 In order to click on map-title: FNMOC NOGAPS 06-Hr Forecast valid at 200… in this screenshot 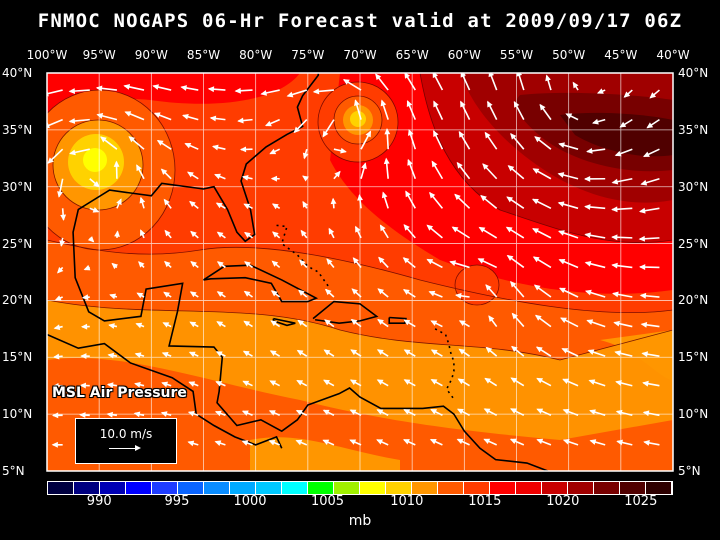, I will do `click(360, 21)`.